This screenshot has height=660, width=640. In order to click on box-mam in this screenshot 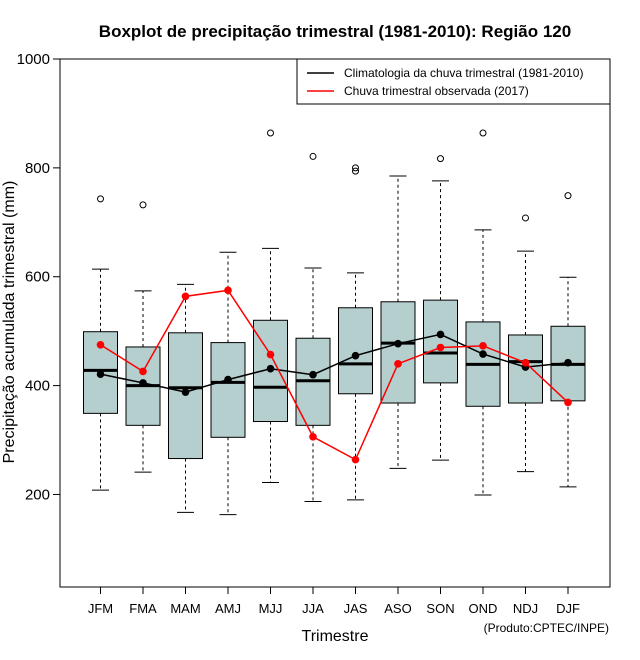, I will do `click(185, 398)`.